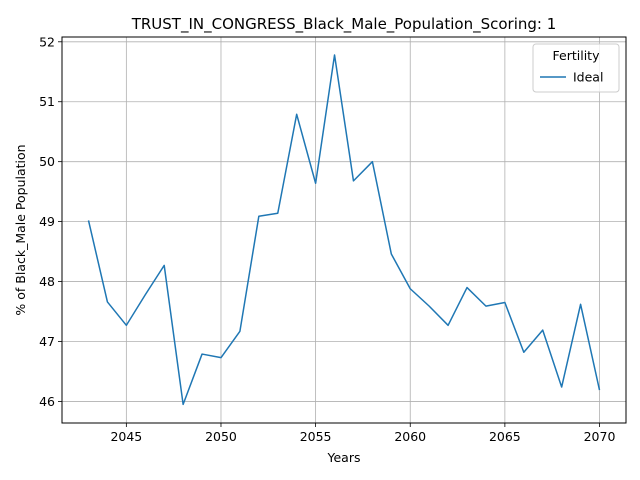 The width and height of the screenshot is (640, 480). I want to click on y-tick-label: 48, so click(47, 281).